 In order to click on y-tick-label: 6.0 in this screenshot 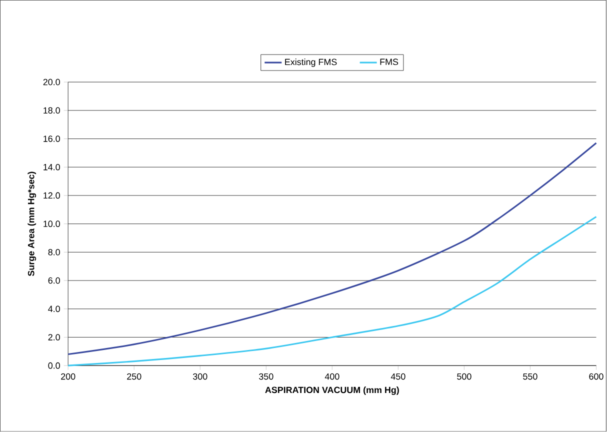, I will do `click(54, 281)`.